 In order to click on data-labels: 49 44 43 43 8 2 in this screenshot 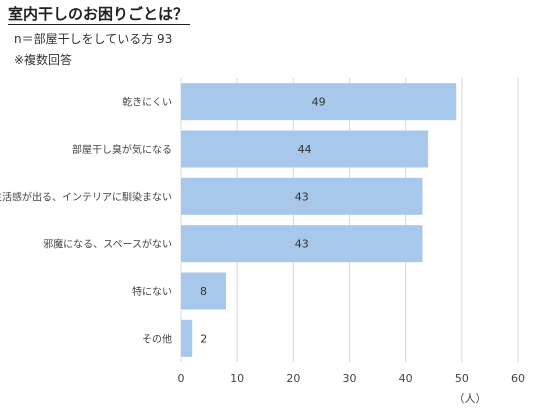, I will do `click(263, 221)`.